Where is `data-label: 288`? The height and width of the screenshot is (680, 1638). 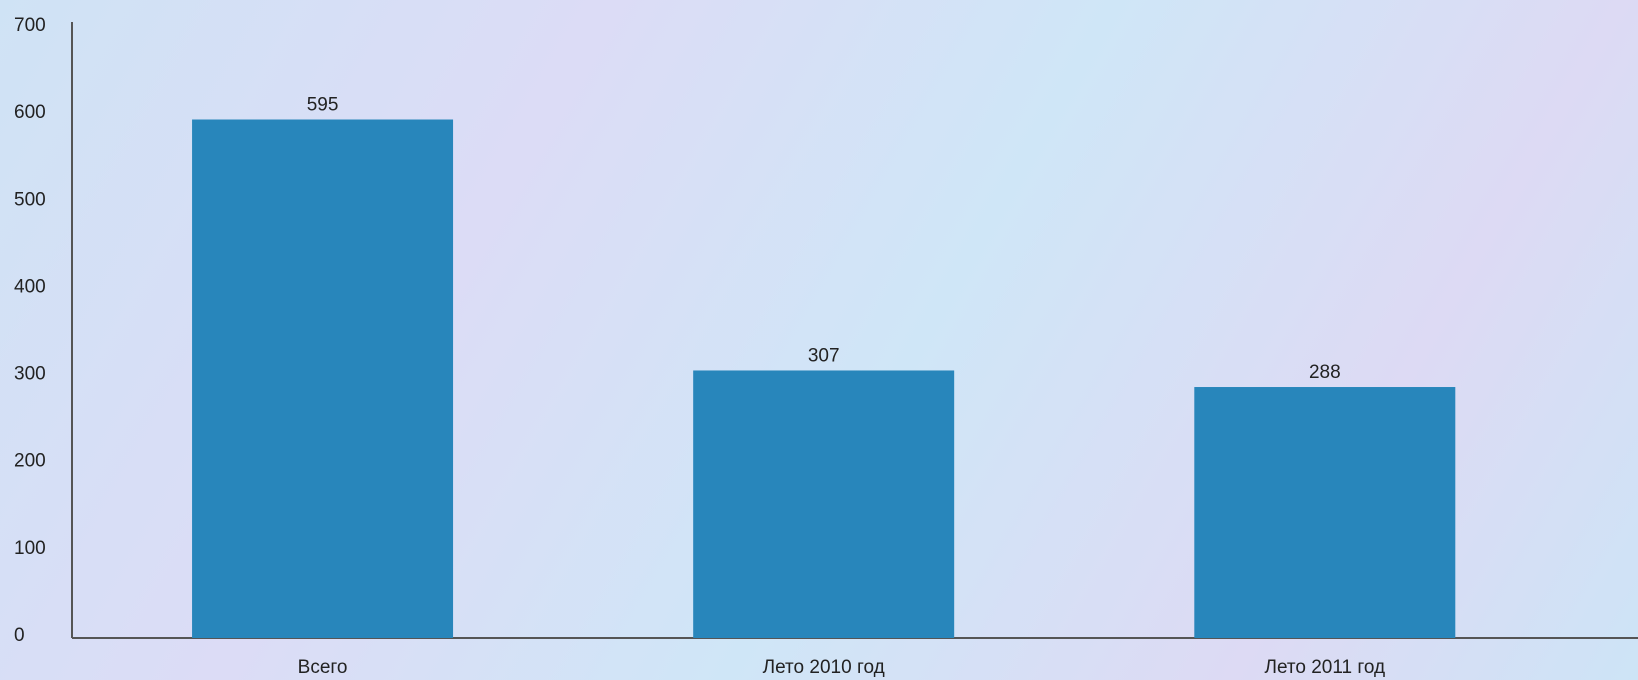 data-label: 288 is located at coordinates (1325, 372).